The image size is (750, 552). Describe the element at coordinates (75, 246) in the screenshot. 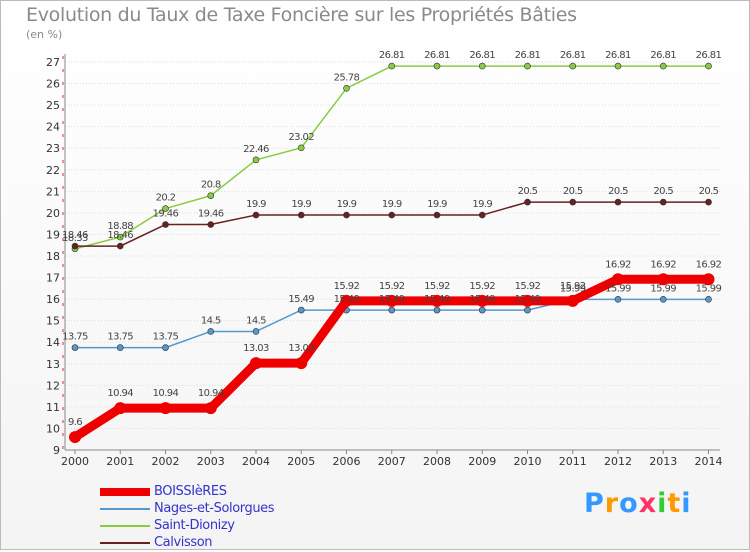

I see `point-calvisson-2000` at that location.